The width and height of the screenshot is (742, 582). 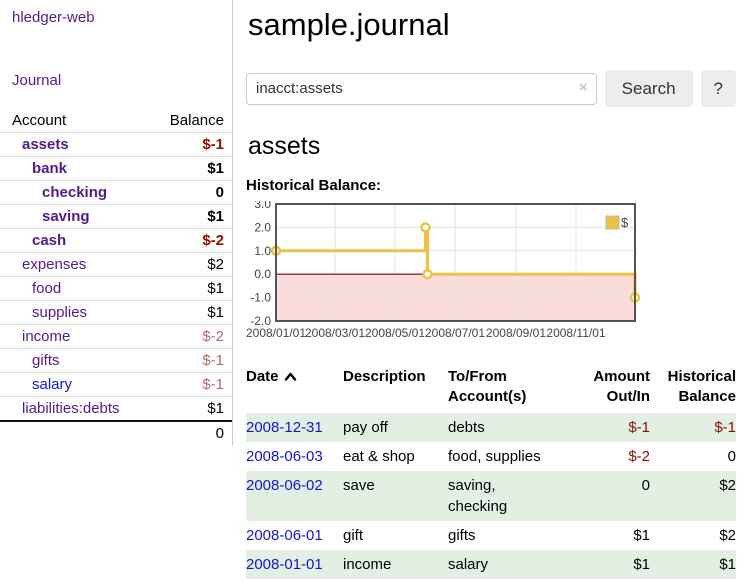 I want to click on account-balance: 0, so click(x=192, y=192).